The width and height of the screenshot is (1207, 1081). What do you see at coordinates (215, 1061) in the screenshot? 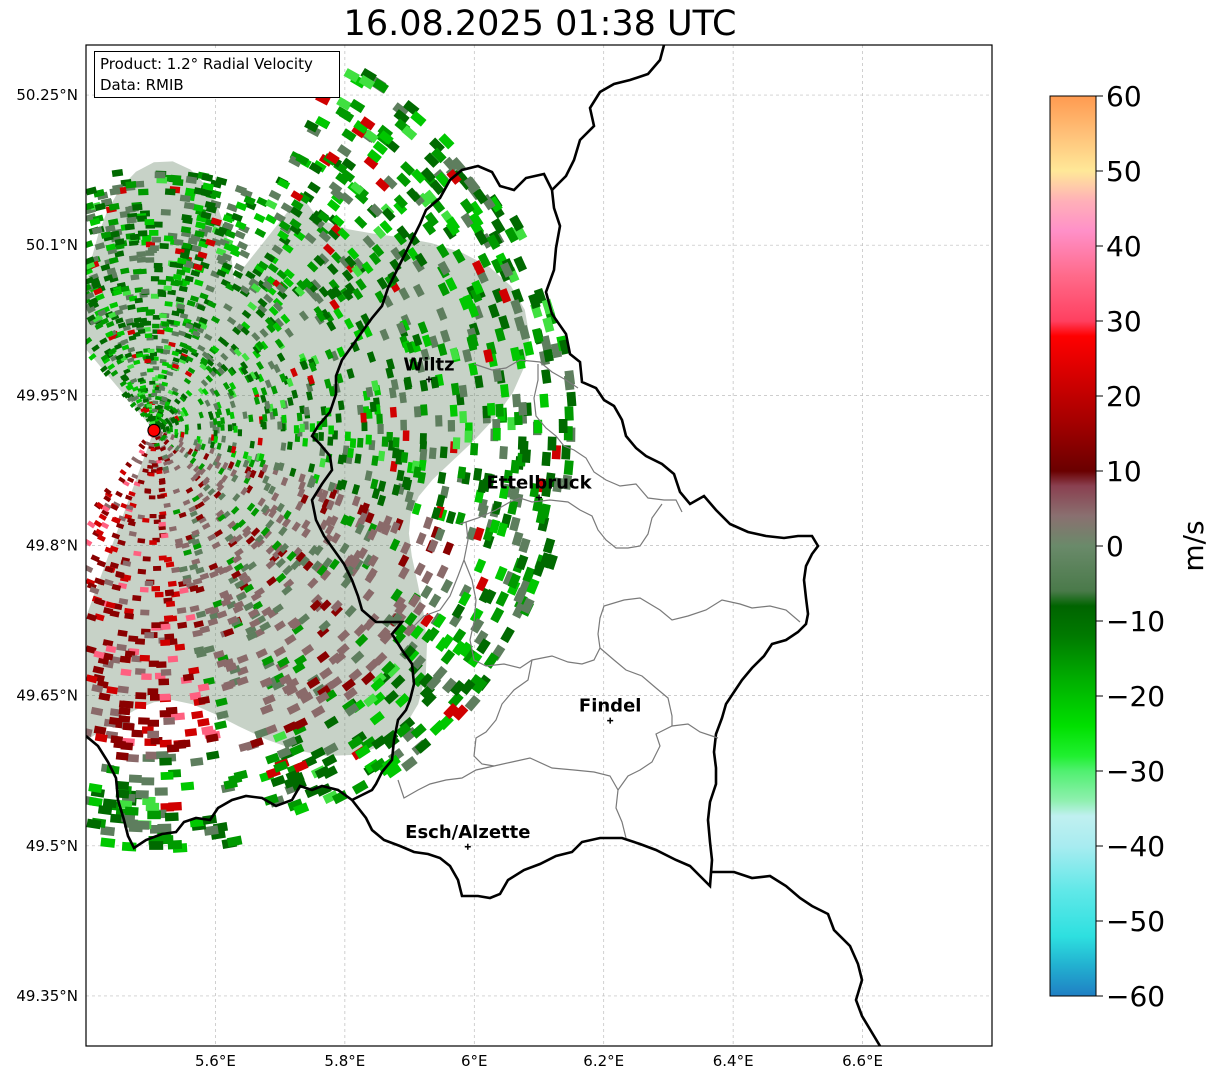
I see `lon-tick-label: 5.6°E` at bounding box center [215, 1061].